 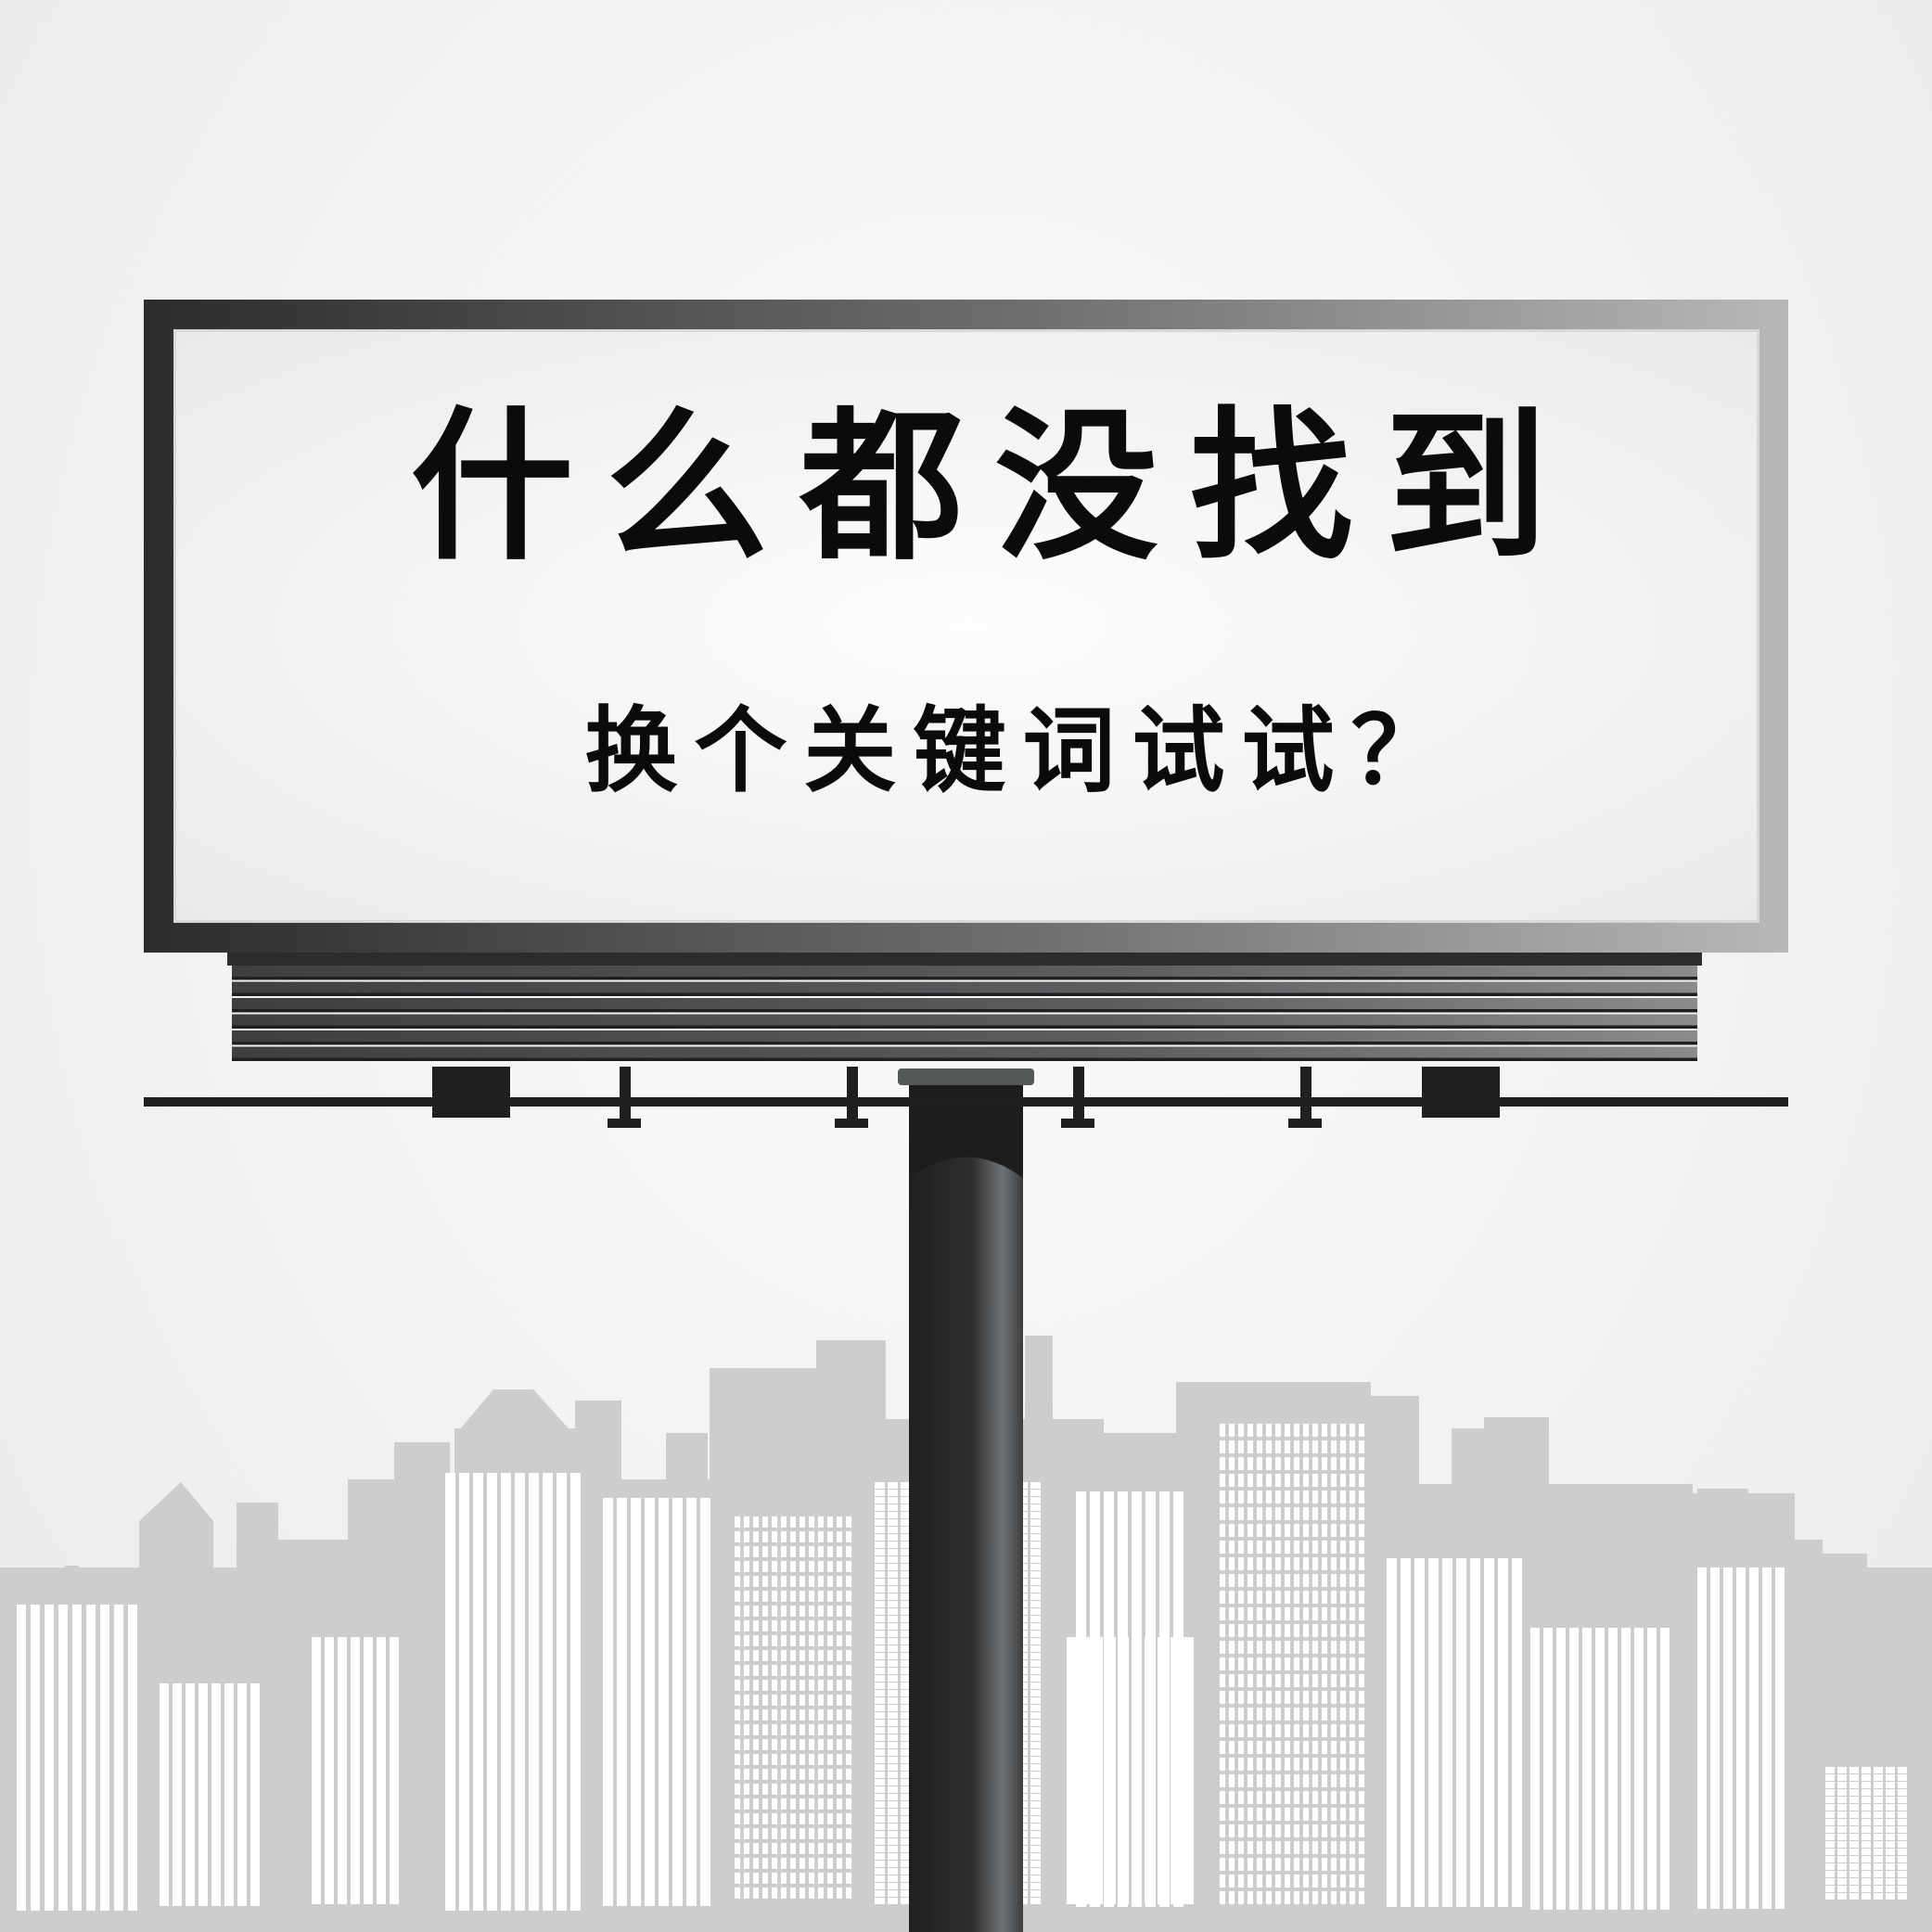 I want to click on support-pole-icon, so click(x=966, y=1500).